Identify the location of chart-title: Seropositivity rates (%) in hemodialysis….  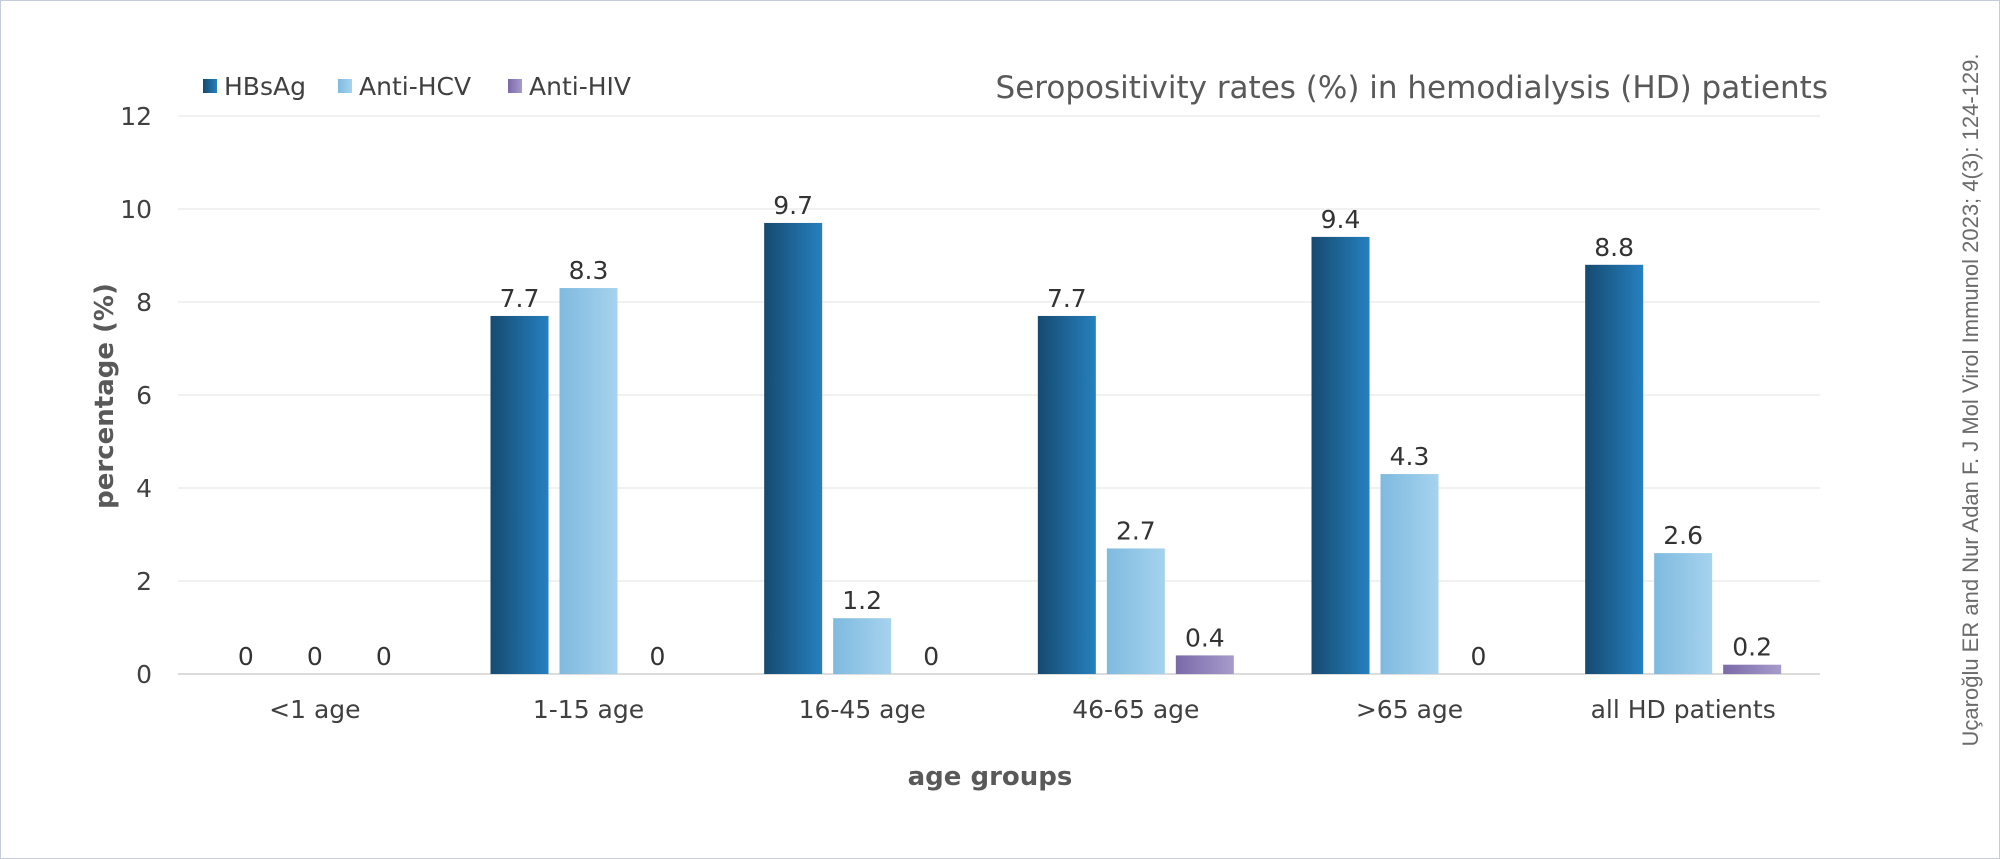
(1412, 88).